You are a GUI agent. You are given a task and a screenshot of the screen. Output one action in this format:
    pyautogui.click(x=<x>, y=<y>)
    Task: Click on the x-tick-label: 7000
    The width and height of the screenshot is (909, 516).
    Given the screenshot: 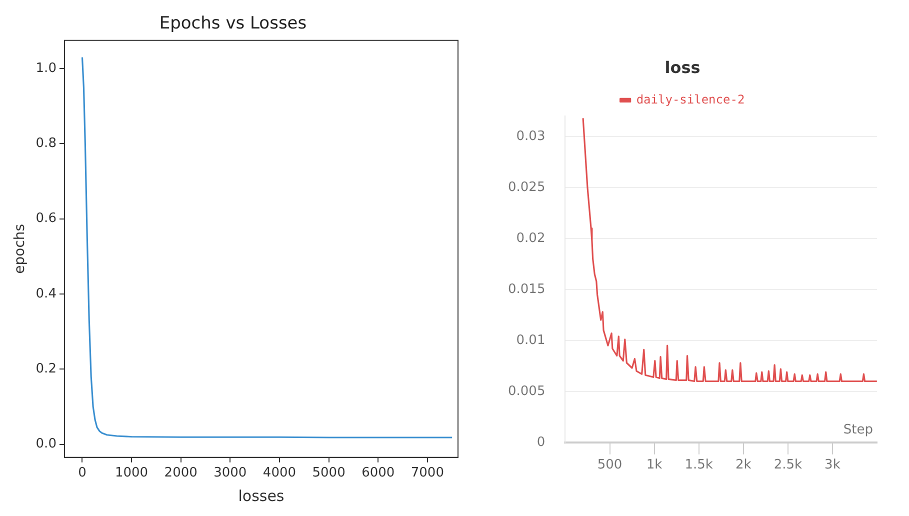 What is the action you would take?
    pyautogui.click(x=427, y=473)
    